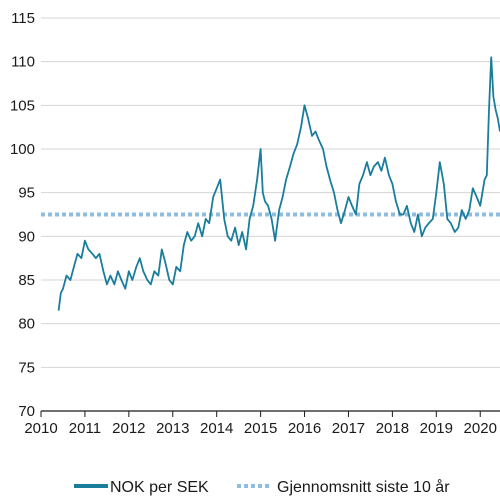  I want to click on x-tick-label: 2012, so click(128, 428).